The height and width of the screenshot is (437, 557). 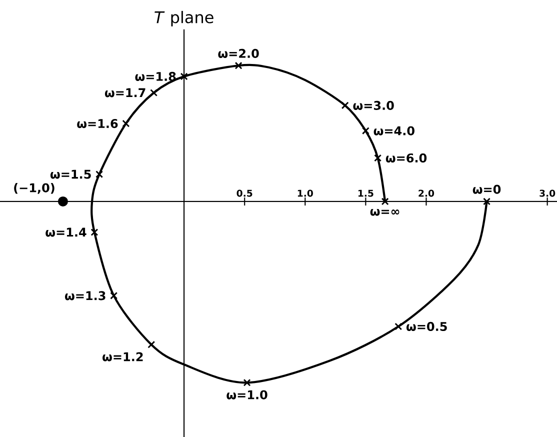 What do you see at coordinates (34, 188) in the screenshot?
I see `annotation: (−1,0)` at bounding box center [34, 188].